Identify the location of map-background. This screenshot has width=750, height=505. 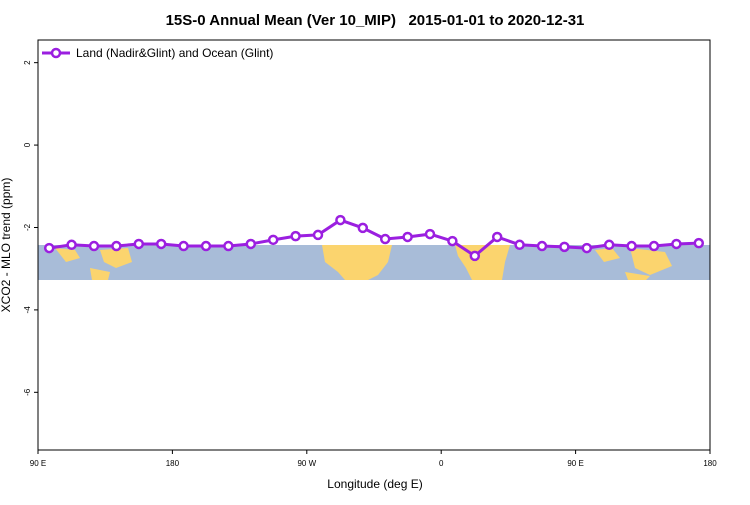
(374, 262).